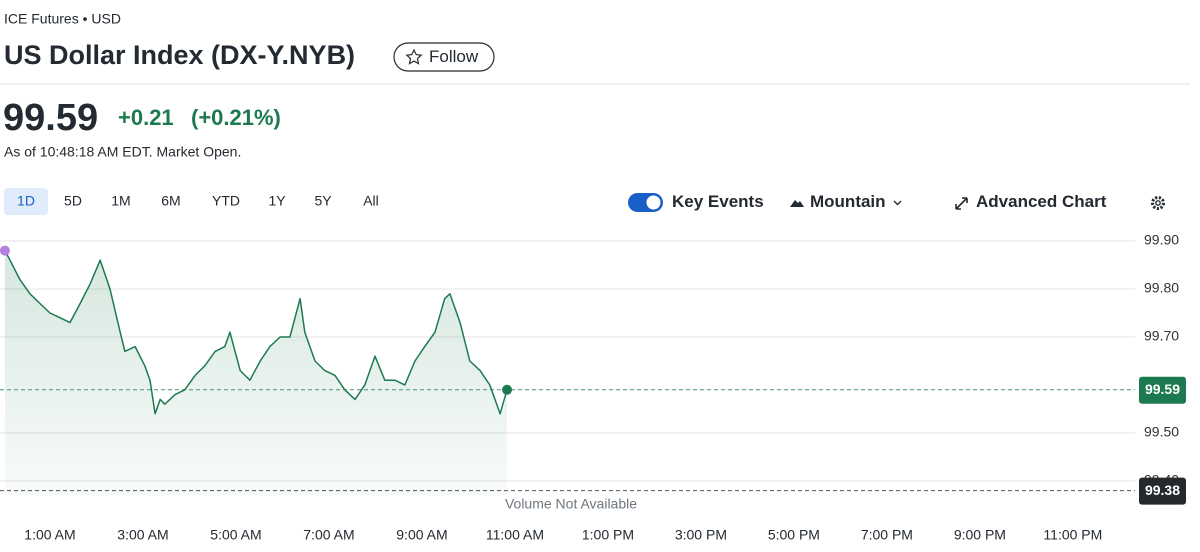  Describe the element at coordinates (323, 201) in the screenshot. I see `range-button: 5Y` at that location.